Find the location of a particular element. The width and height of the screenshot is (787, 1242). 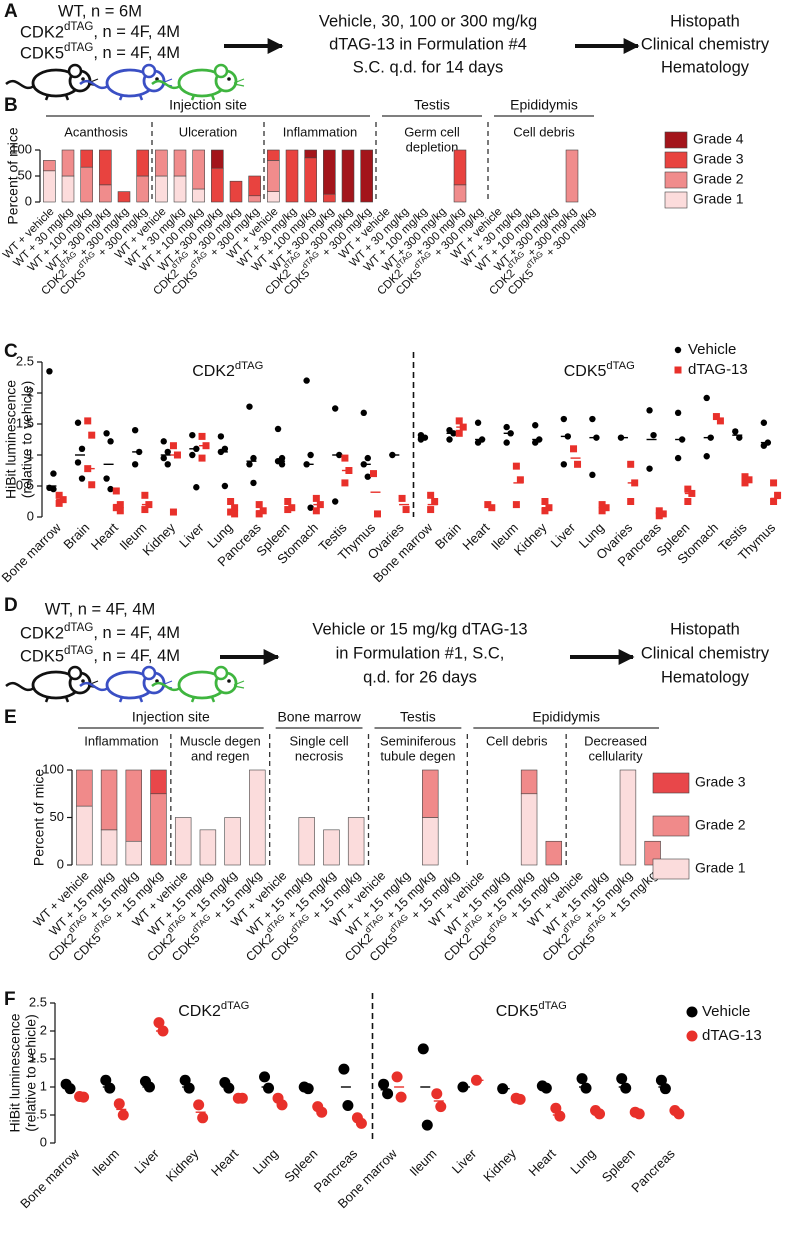

x-tick-label: Heart is located at coordinates (475, 536).